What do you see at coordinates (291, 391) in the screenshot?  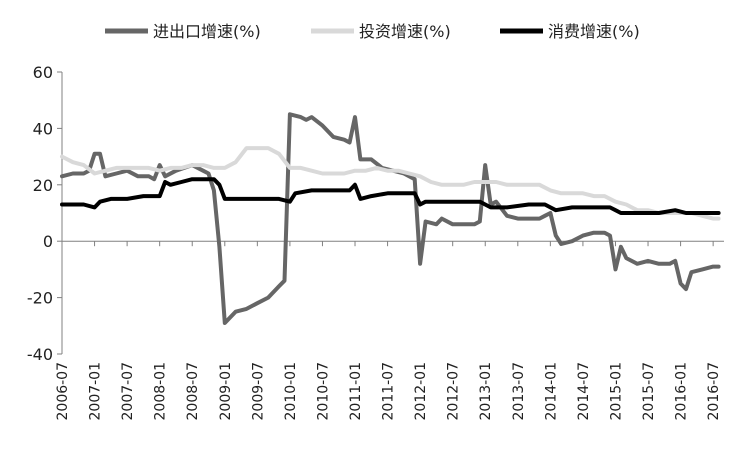 I see `x-tick-label: 2010-01` at bounding box center [291, 391].